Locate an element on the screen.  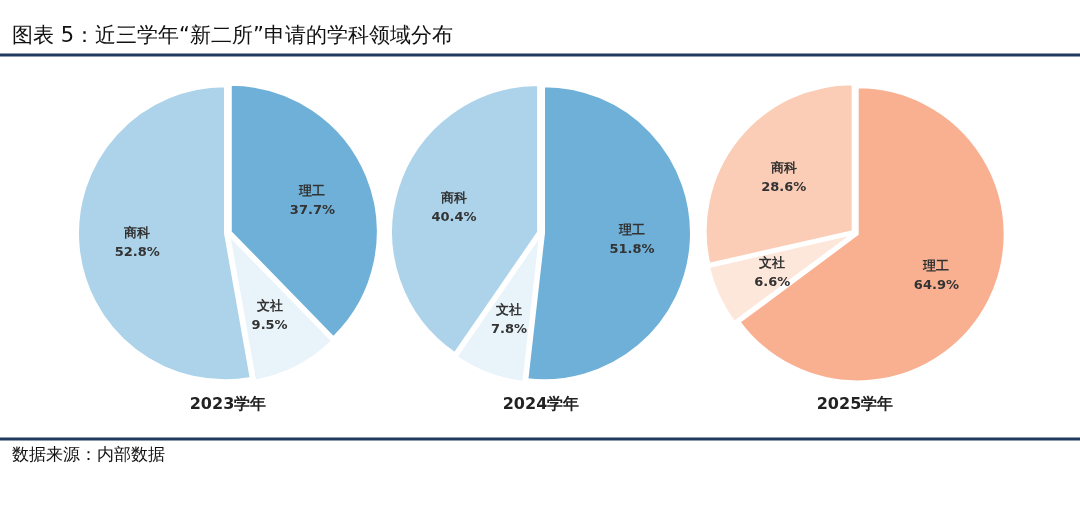
data-label: 64.9% is located at coordinates (936, 284).